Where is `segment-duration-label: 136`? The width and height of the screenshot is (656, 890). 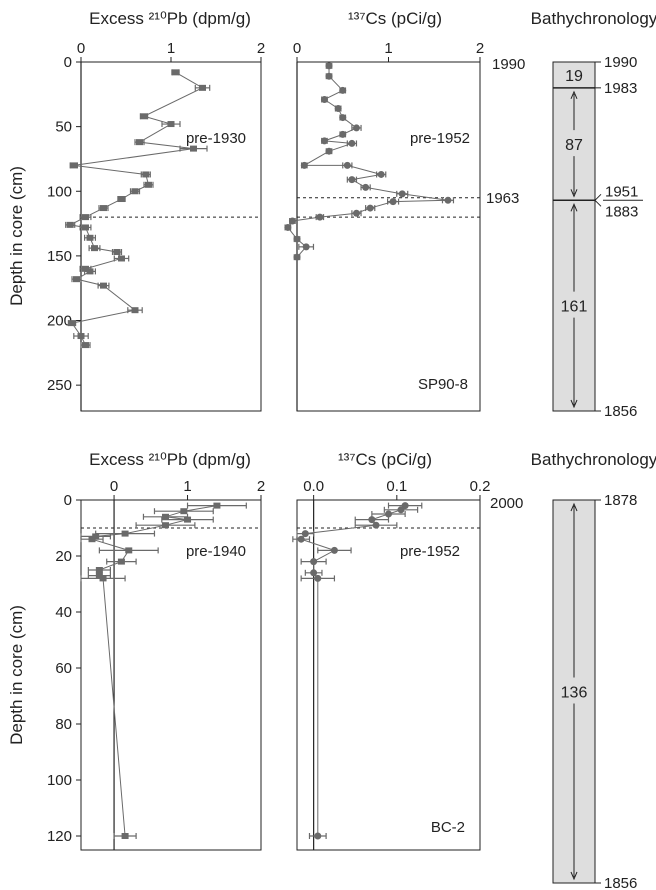 segment-duration-label: 136 is located at coordinates (574, 693).